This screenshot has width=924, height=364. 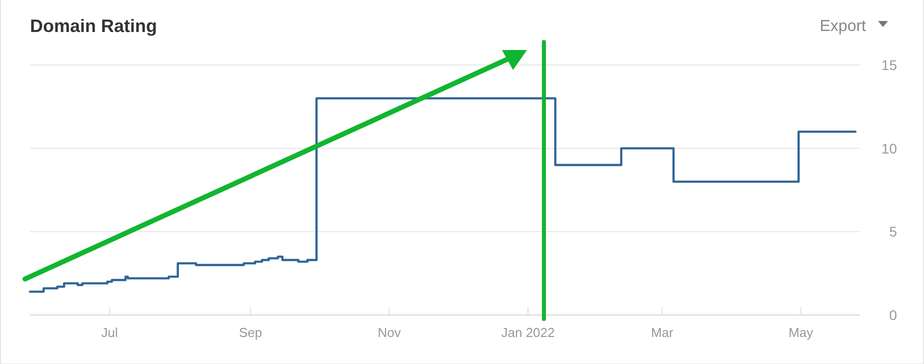 What do you see at coordinates (801, 332) in the screenshot?
I see `x-tick-label: May` at bounding box center [801, 332].